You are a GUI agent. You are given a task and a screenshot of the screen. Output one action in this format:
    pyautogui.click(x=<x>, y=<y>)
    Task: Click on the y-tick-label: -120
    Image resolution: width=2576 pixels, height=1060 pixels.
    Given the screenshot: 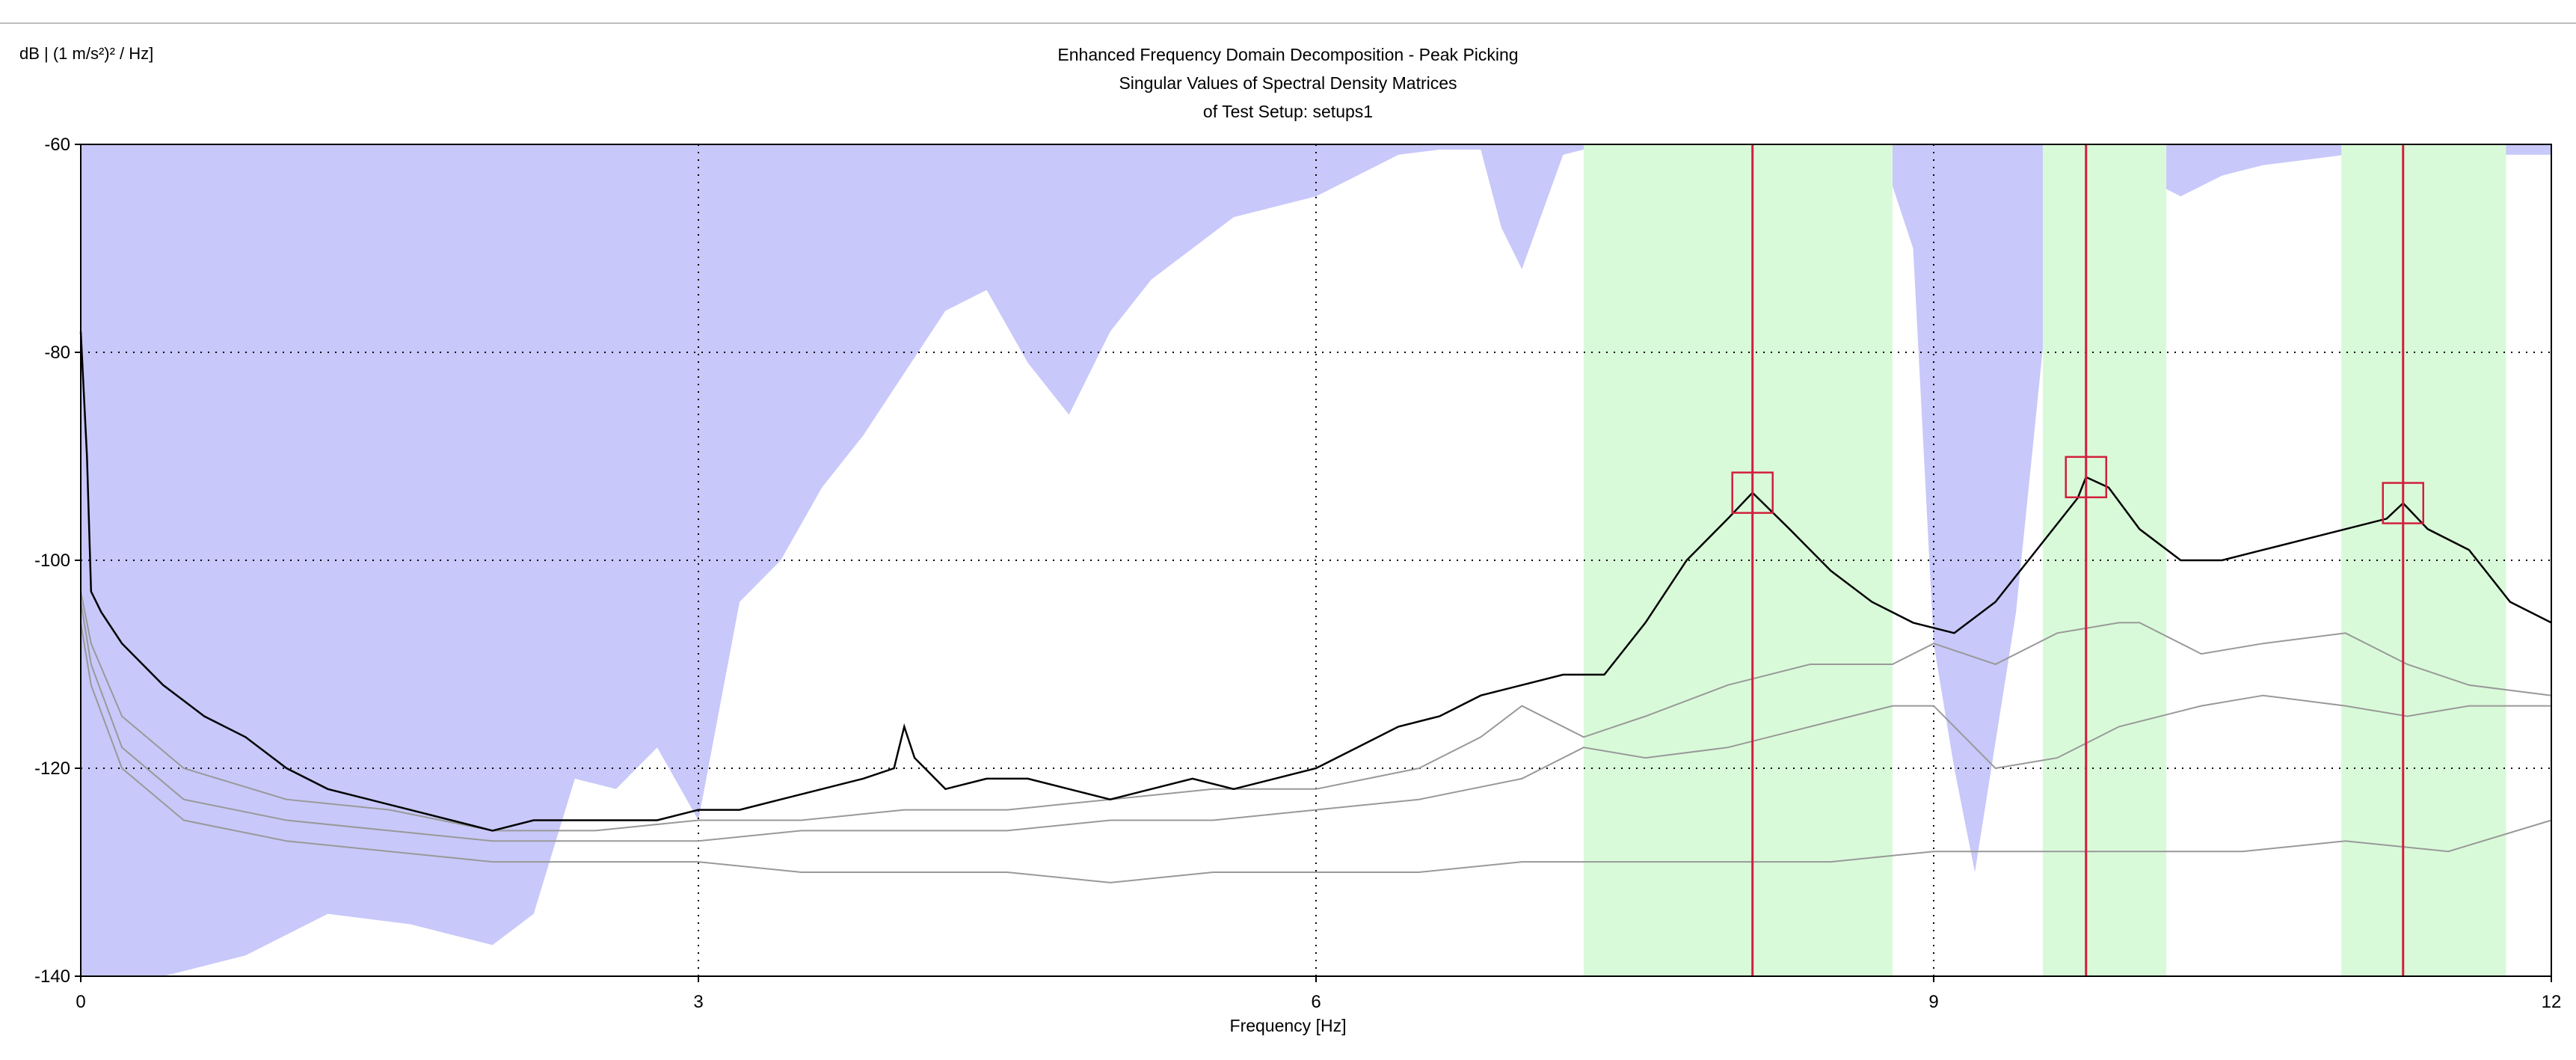 What is the action you would take?
    pyautogui.click(x=52, y=769)
    